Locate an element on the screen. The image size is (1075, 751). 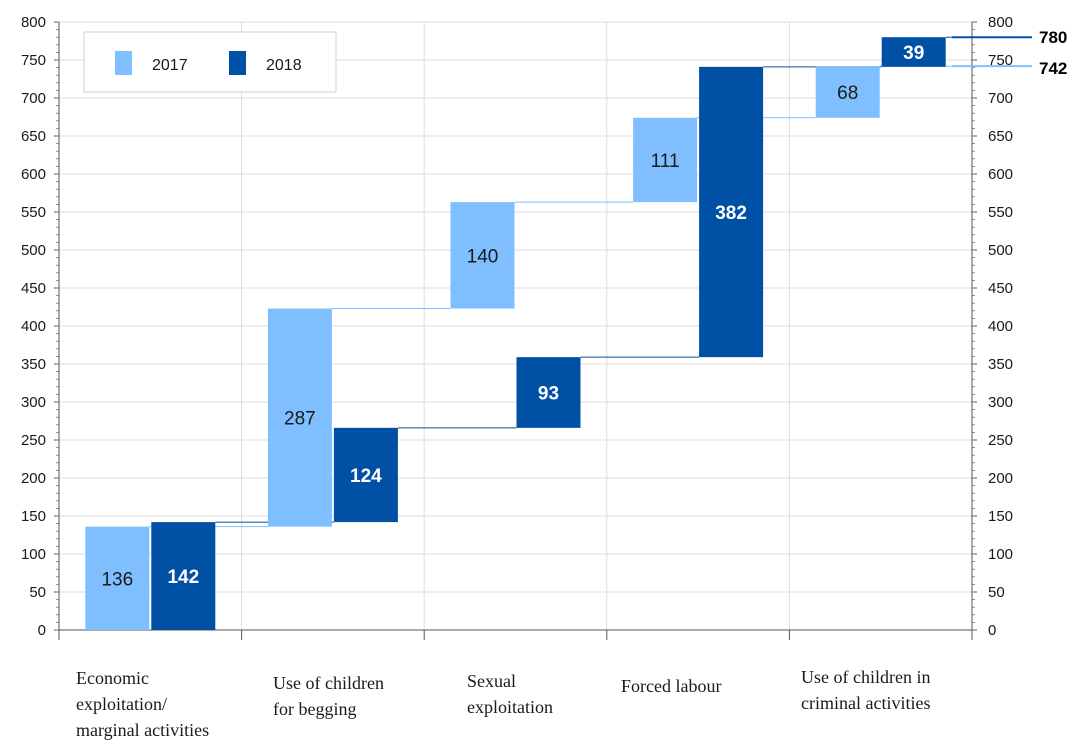
y-tick-label-right: 550 is located at coordinates (1000, 212).